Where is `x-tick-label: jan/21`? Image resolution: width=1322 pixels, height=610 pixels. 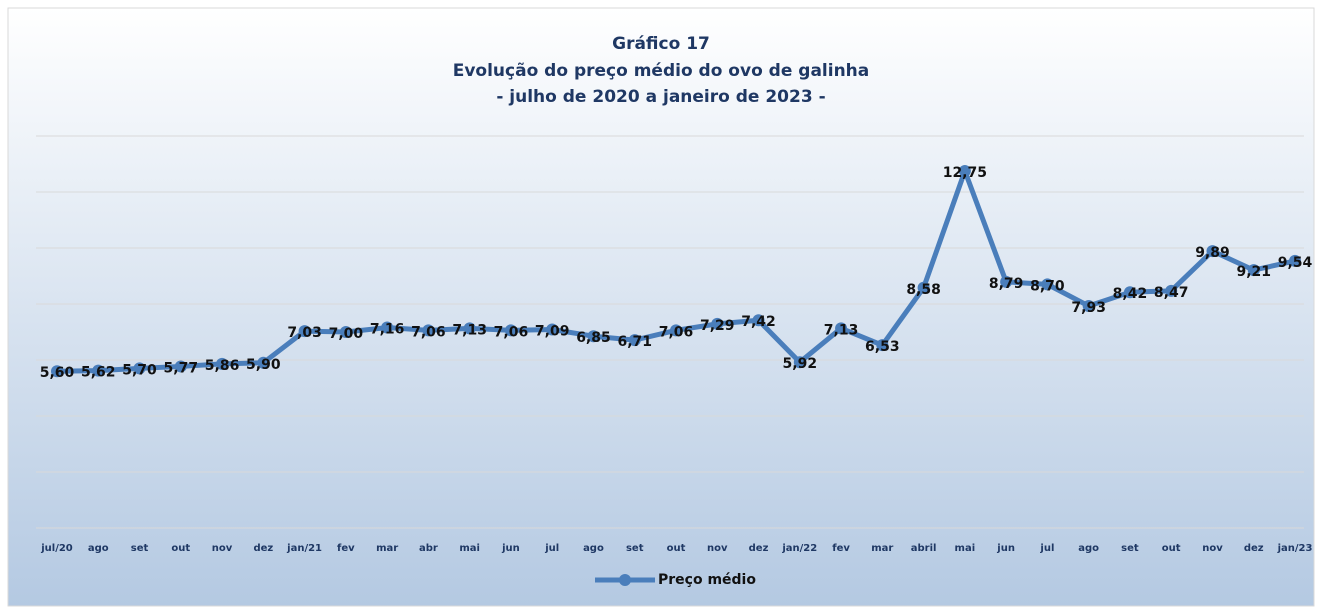
x-tick-label: jan/21 is located at coordinates (304, 548).